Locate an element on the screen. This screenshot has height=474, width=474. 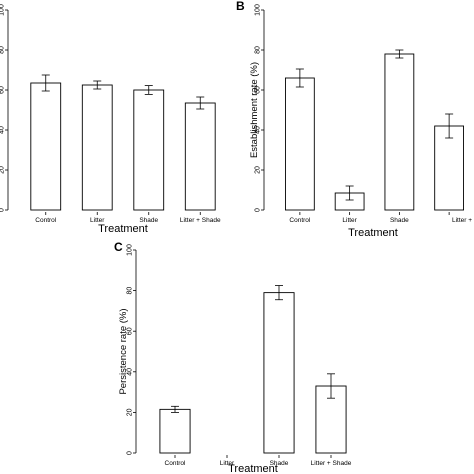
bar-litter is located at coordinates (97, 147).